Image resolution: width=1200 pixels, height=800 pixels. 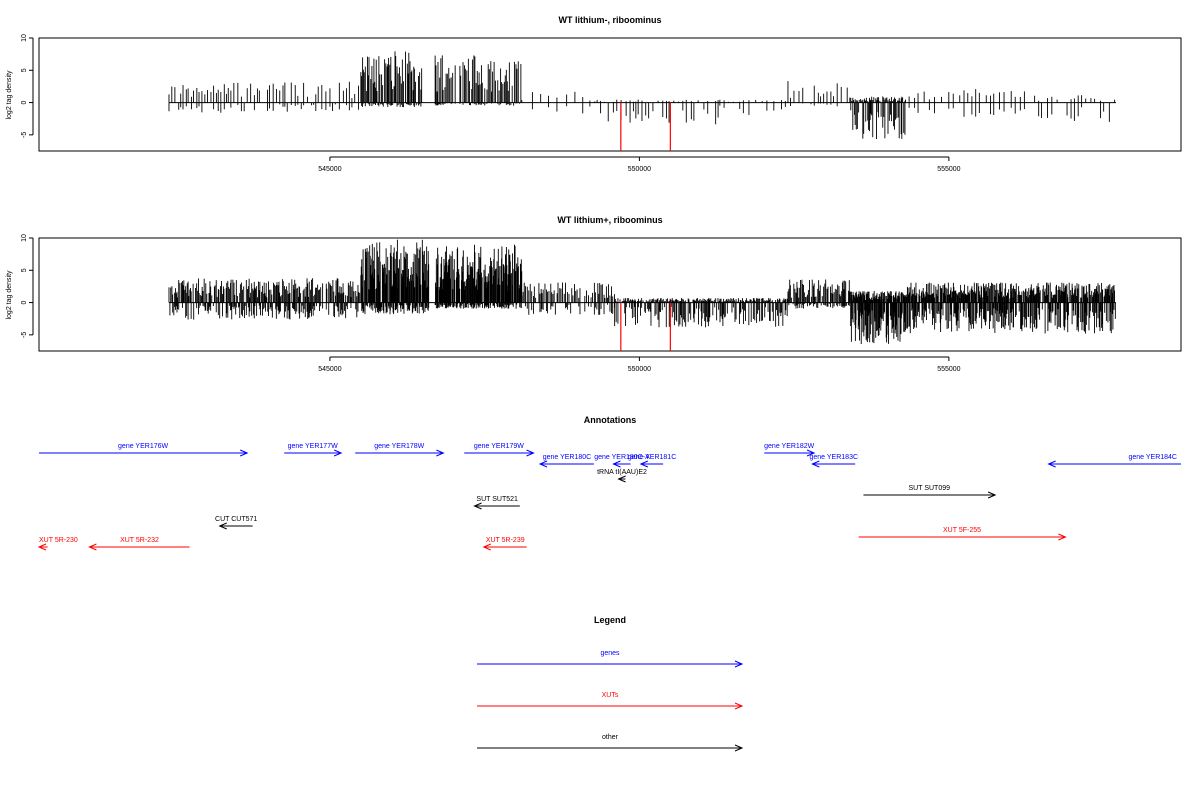 I want to click on feature-label: gene YER176W, so click(x=143, y=446).